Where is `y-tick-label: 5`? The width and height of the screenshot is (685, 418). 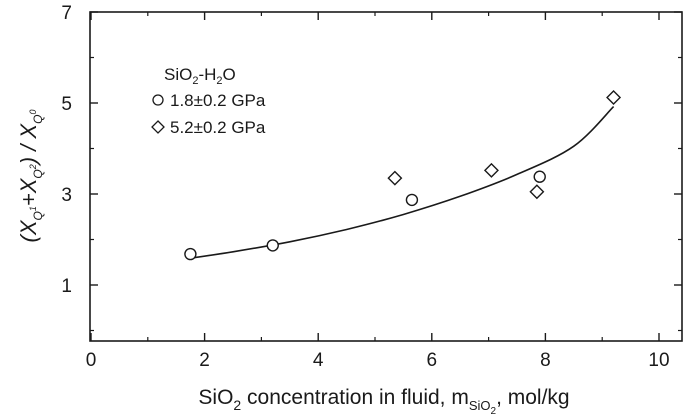
y-tick-label: 5 is located at coordinates (66, 104).